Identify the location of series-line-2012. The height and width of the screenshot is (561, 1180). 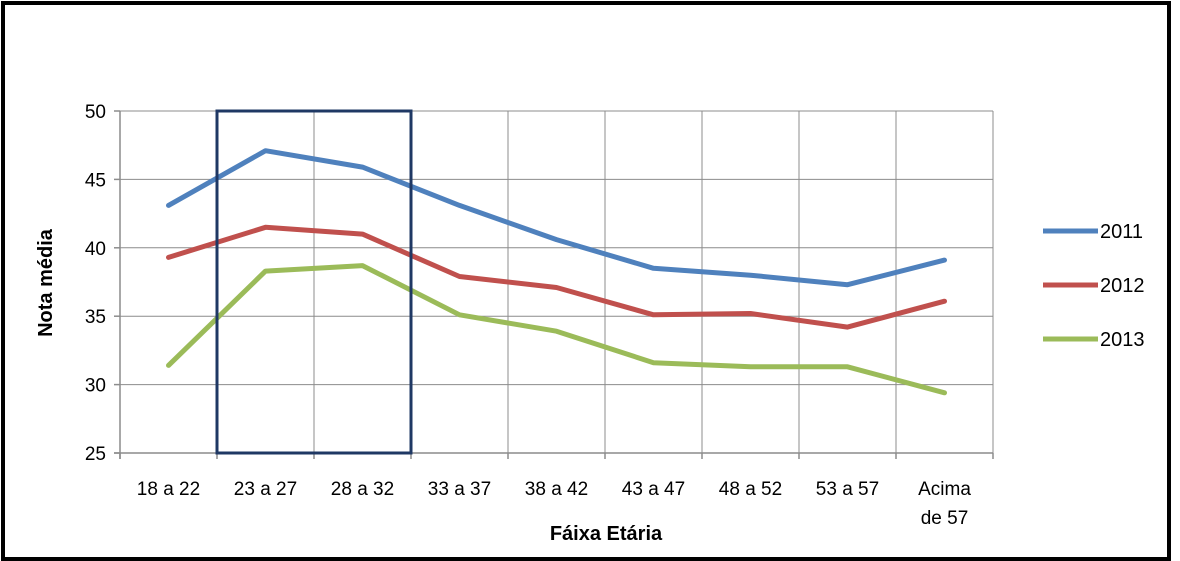
(557, 277).